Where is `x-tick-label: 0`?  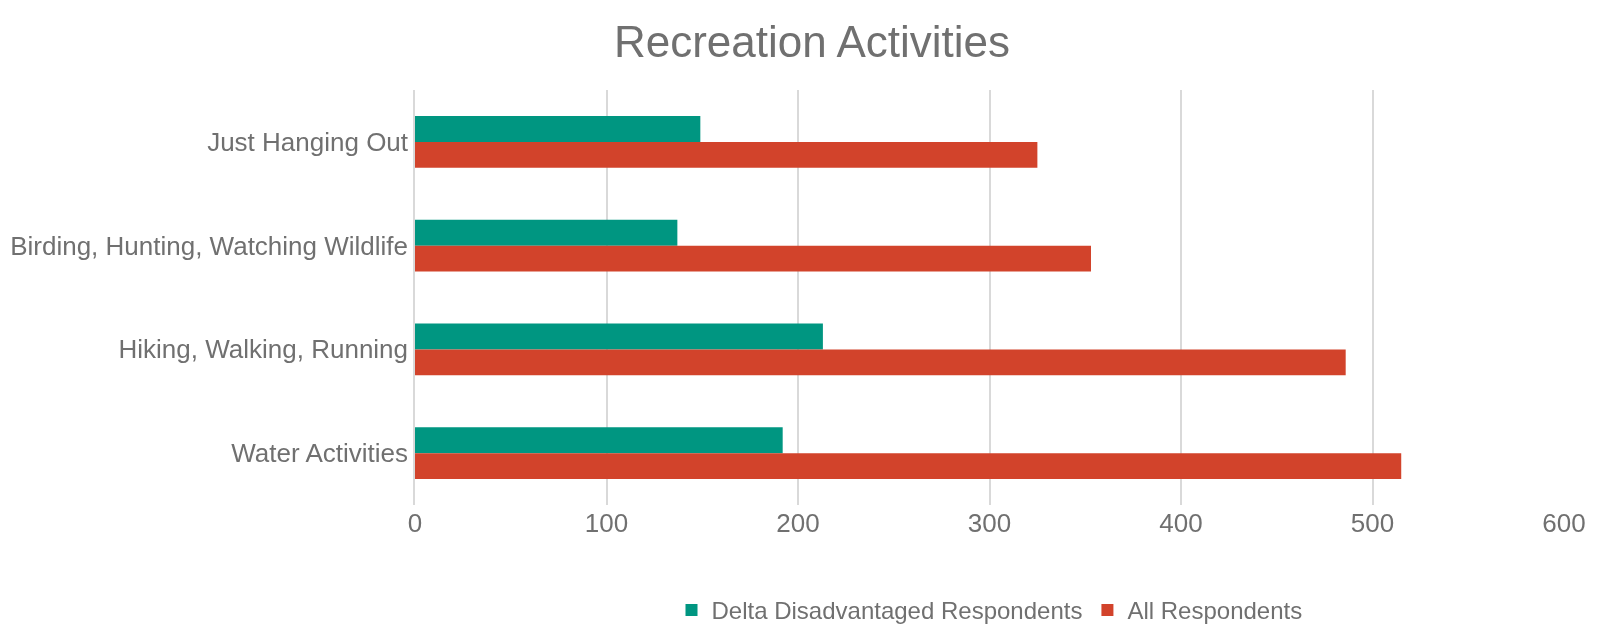
x-tick-label: 0 is located at coordinates (415, 523).